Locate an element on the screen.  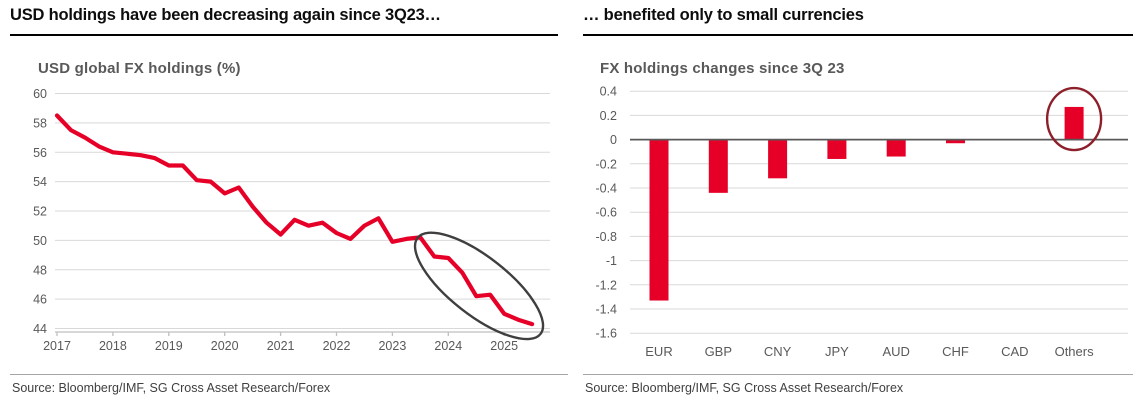
y-axis-tick-label: -1.4 is located at coordinates (606, 310).